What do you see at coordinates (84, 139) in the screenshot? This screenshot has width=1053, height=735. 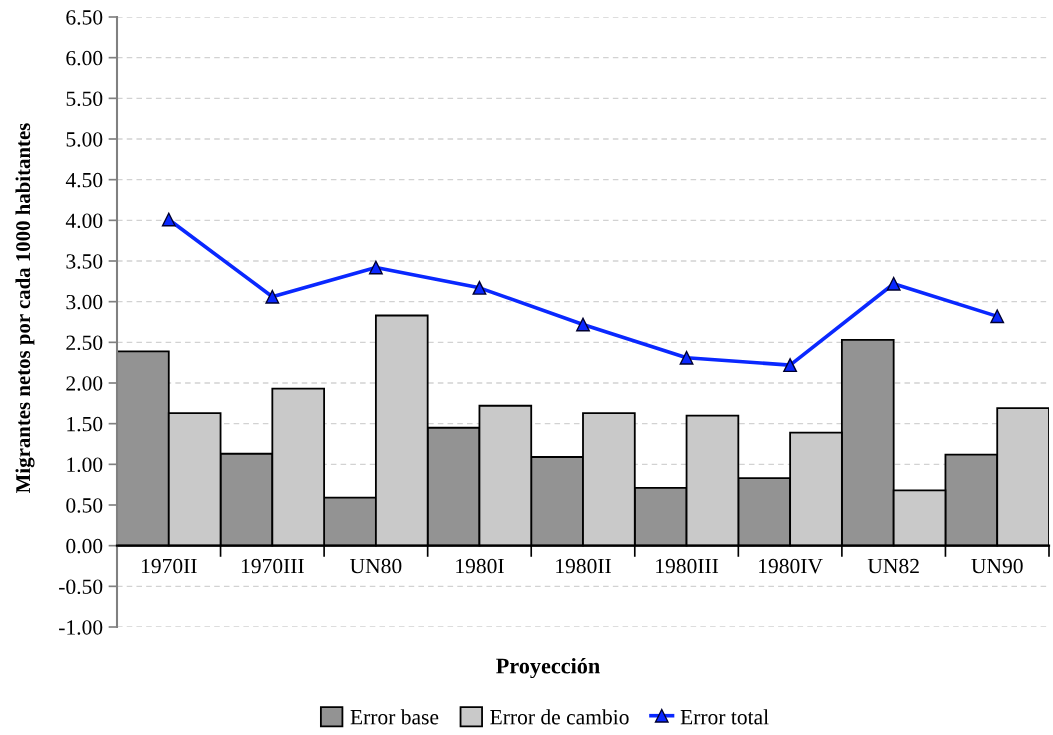 I see `y-tick-label: 5.00` at bounding box center [84, 139].